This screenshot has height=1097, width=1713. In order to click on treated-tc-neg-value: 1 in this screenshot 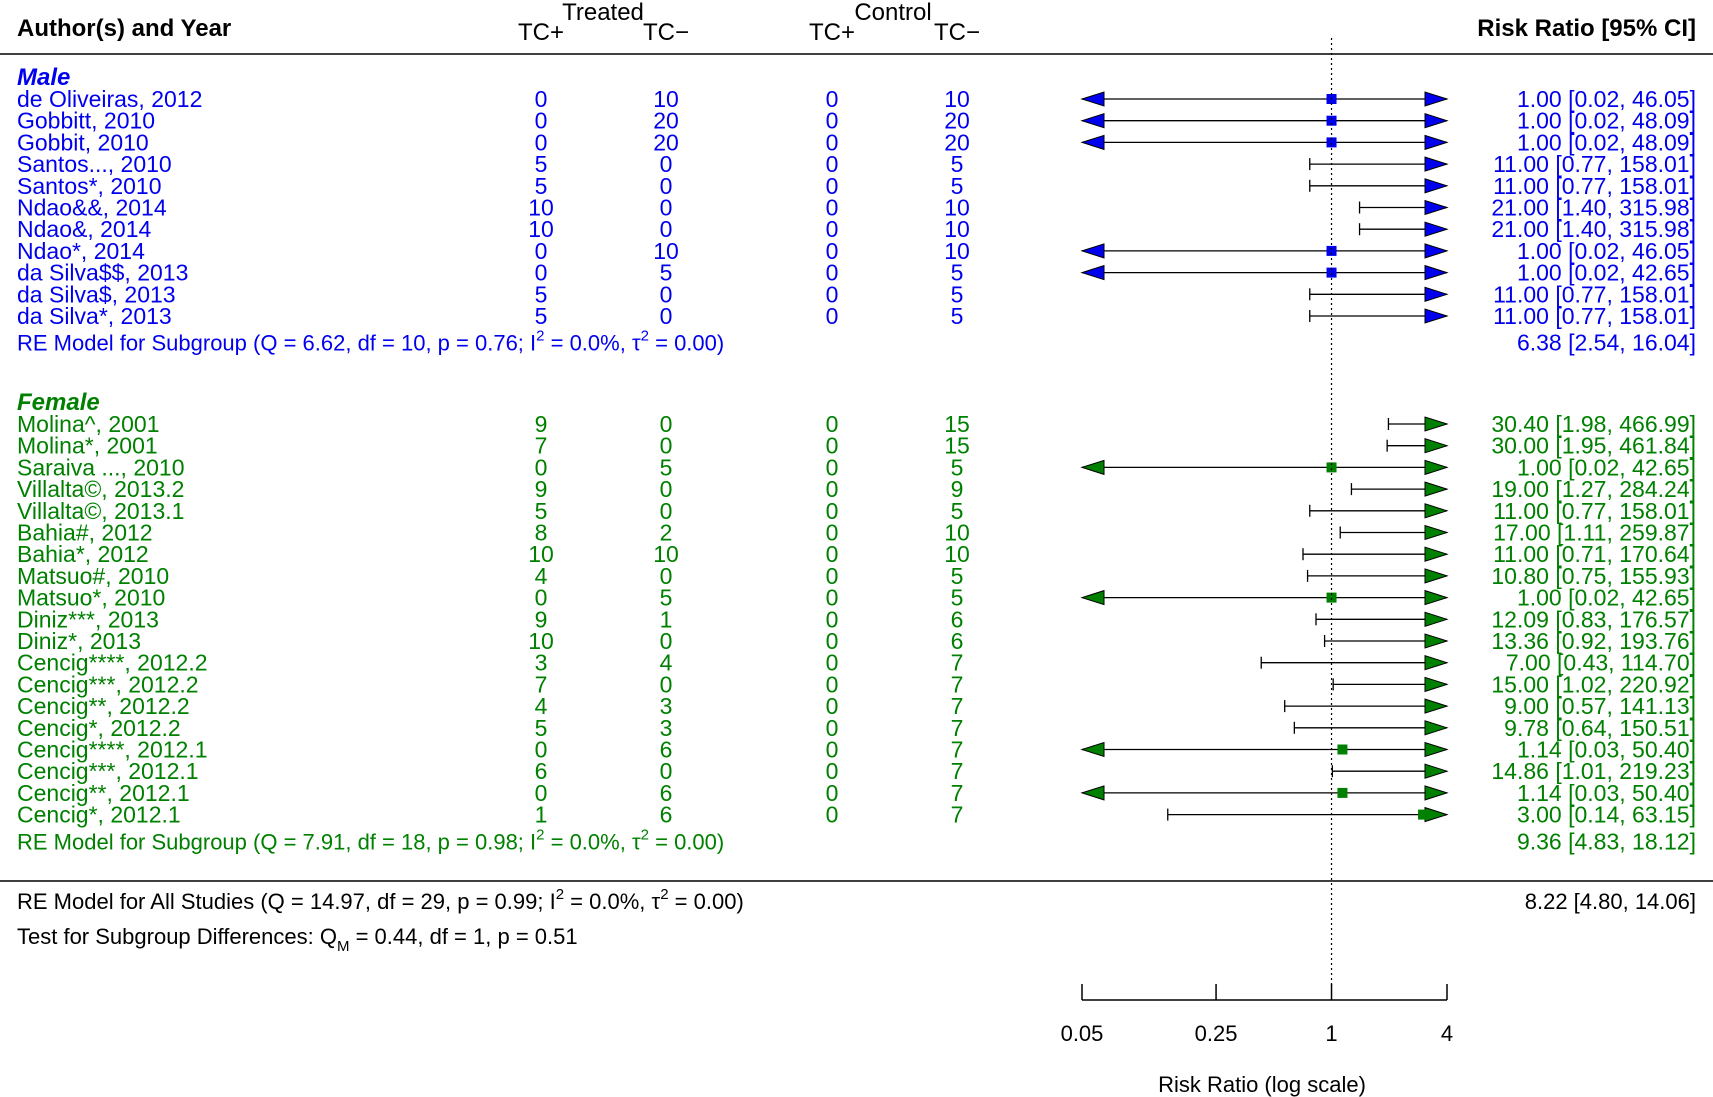, I will do `click(666, 619)`.